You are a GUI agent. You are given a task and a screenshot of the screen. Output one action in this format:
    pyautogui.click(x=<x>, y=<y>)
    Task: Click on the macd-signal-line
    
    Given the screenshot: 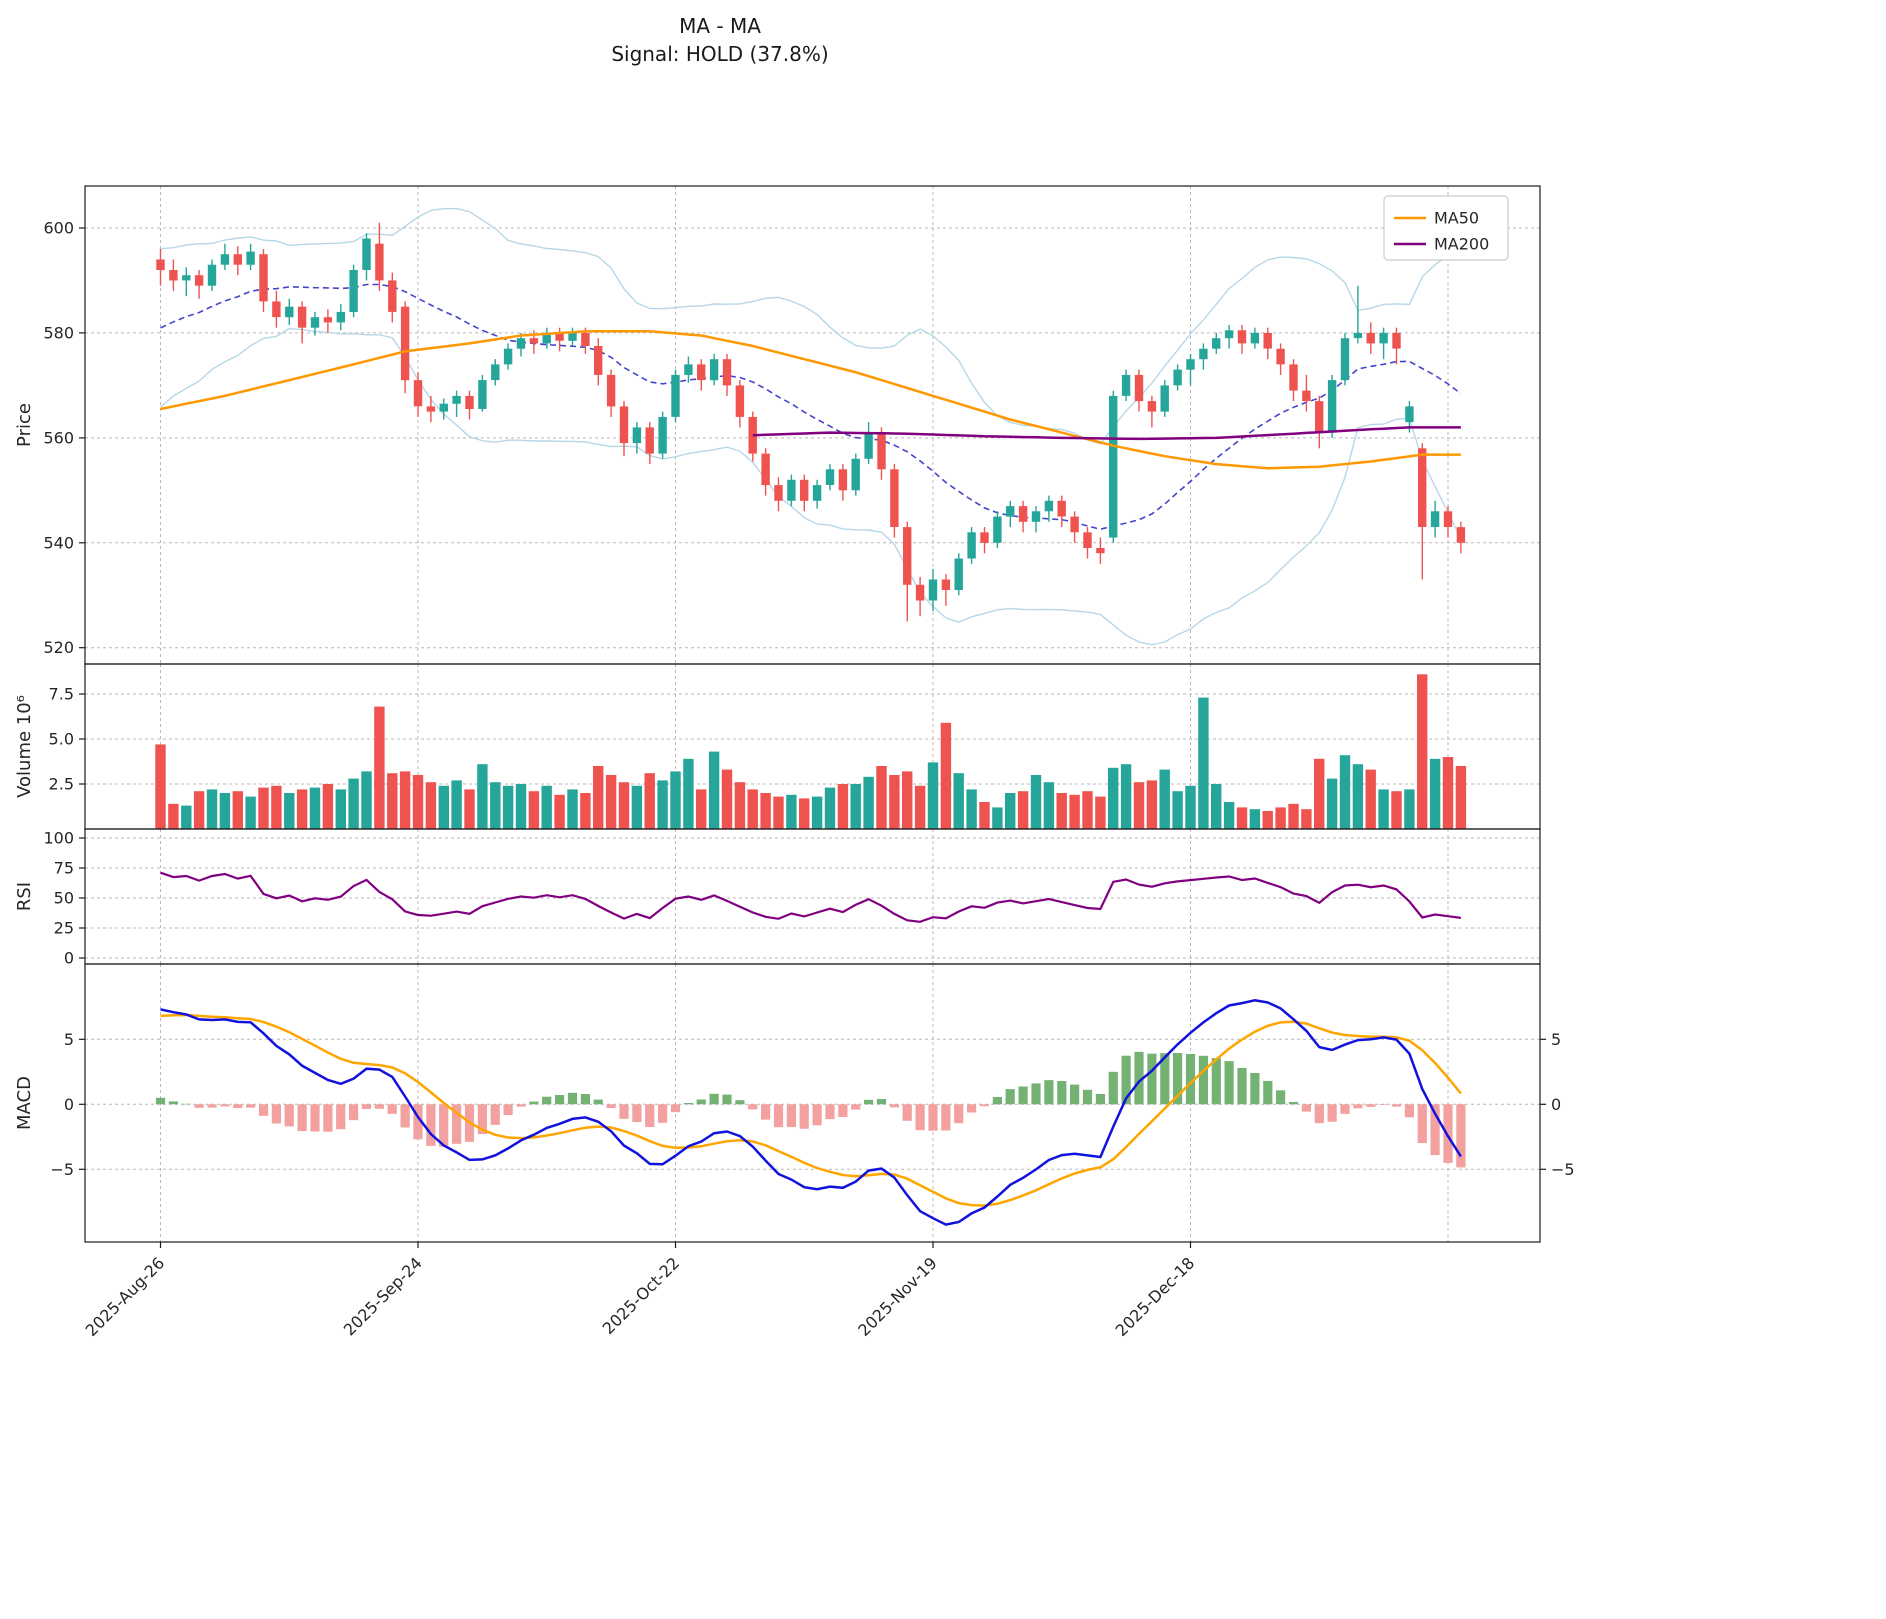 What is the action you would take?
    pyautogui.click(x=811, y=1110)
    